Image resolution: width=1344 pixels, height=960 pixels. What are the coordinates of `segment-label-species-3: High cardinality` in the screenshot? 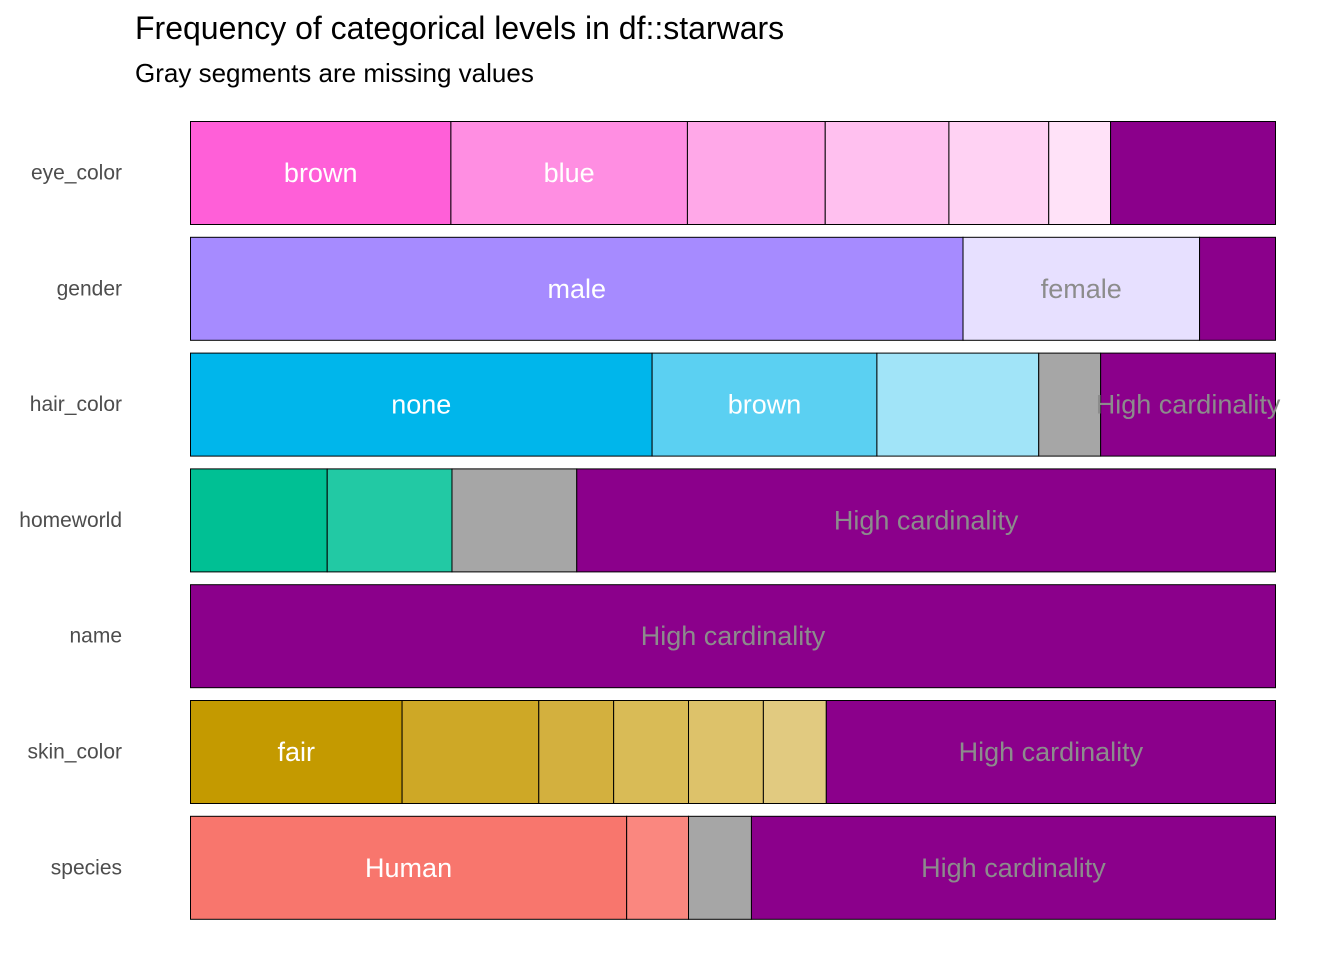 It's located at (1013, 868).